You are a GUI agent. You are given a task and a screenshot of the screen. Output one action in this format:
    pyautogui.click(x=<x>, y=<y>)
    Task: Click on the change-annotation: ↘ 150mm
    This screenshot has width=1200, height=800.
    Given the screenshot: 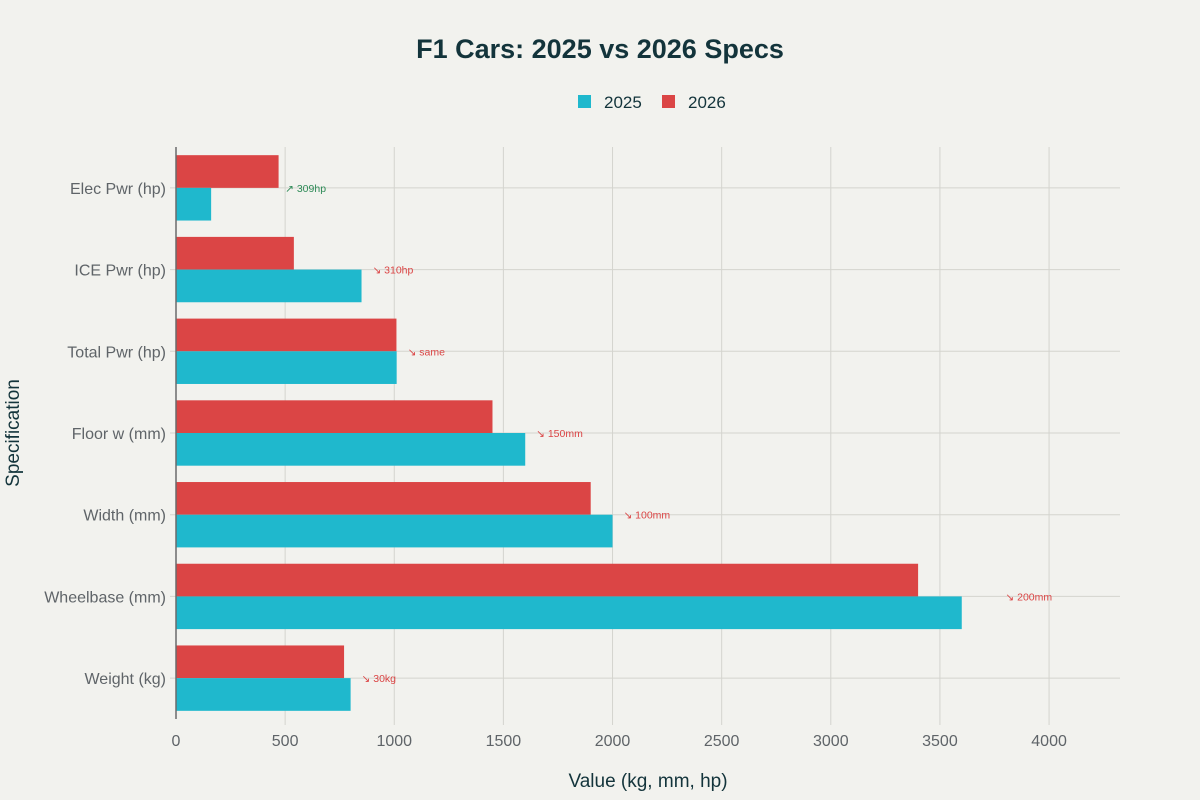 What is the action you would take?
    pyautogui.click(x=559, y=434)
    